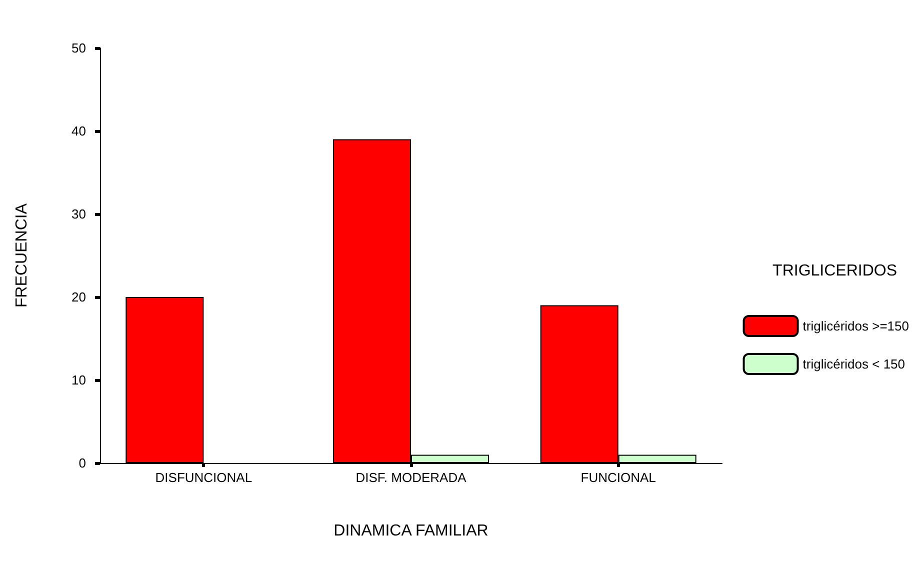 The height and width of the screenshot is (583, 922). I want to click on y-tick-label: 30, so click(79, 214).